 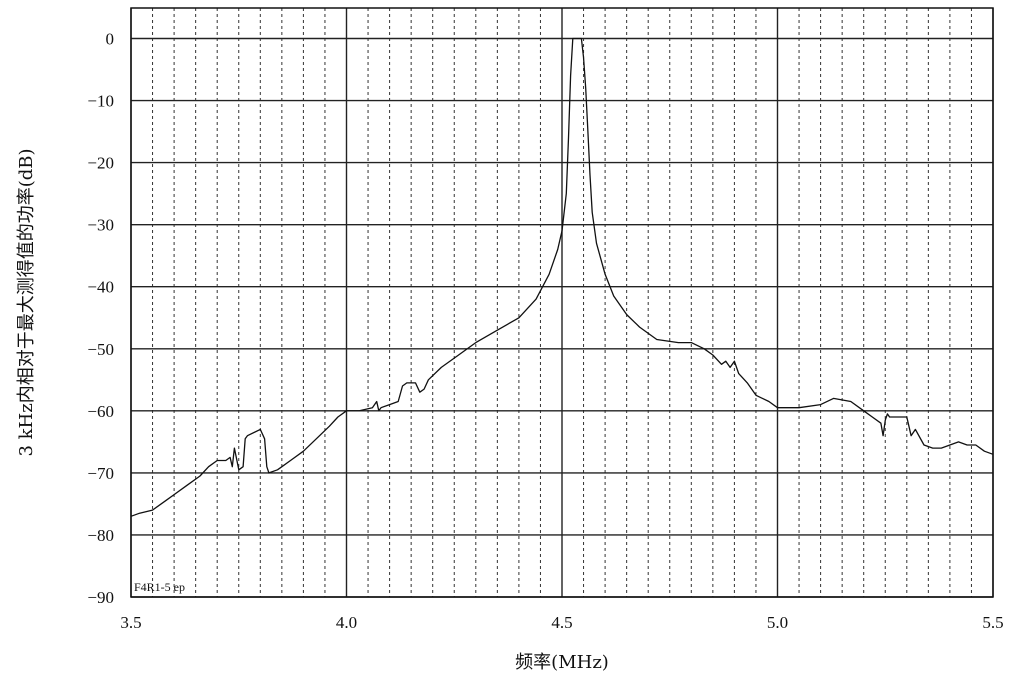 I want to click on y-tick-label: −90, so click(x=100, y=597).